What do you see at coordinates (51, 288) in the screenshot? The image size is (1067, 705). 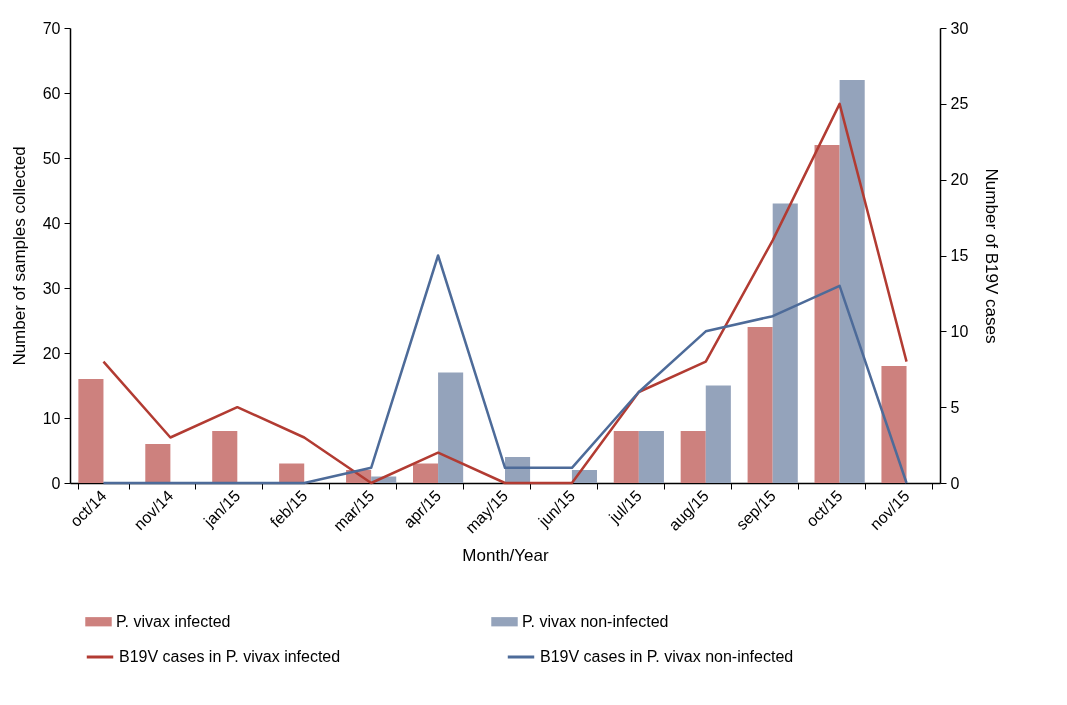 I see `y-tick-label: 30` at bounding box center [51, 288].